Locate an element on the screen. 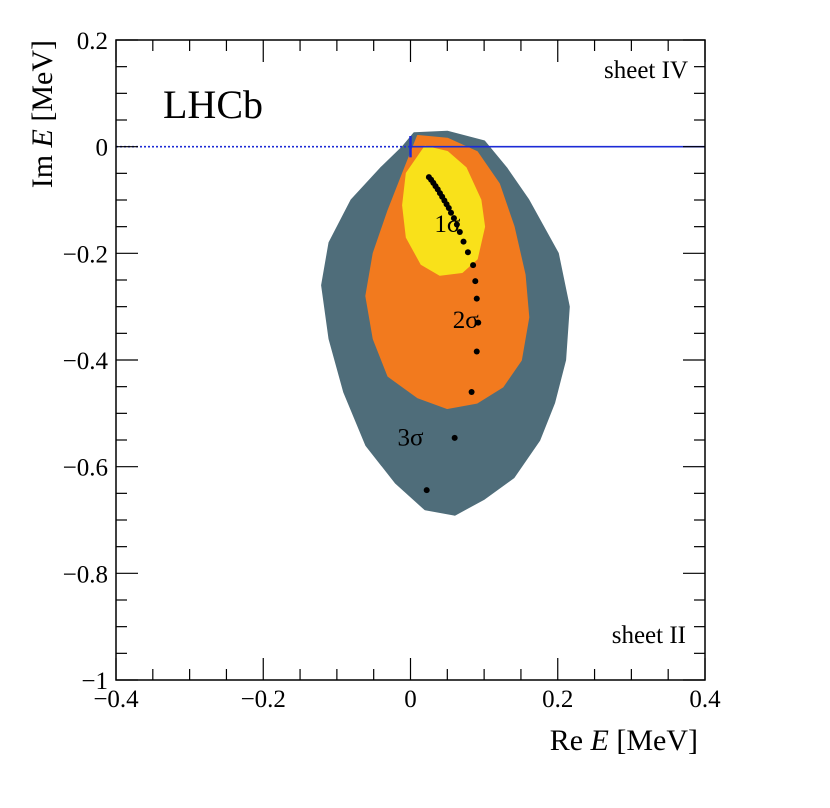 The image size is (830, 808). x-tick-label: 0 is located at coordinates (410, 699).